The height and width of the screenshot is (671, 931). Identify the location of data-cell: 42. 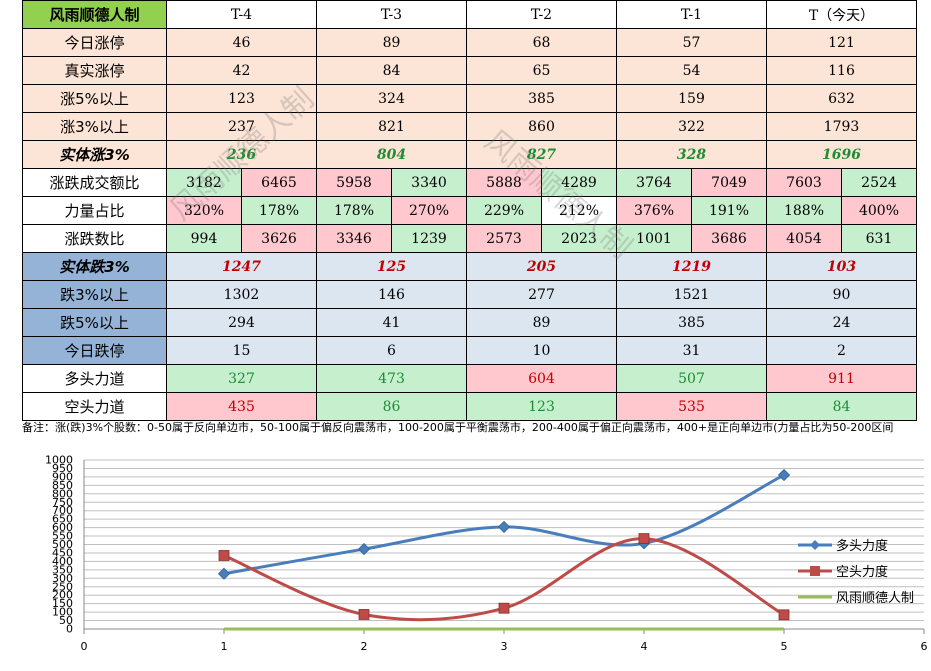
(241, 70).